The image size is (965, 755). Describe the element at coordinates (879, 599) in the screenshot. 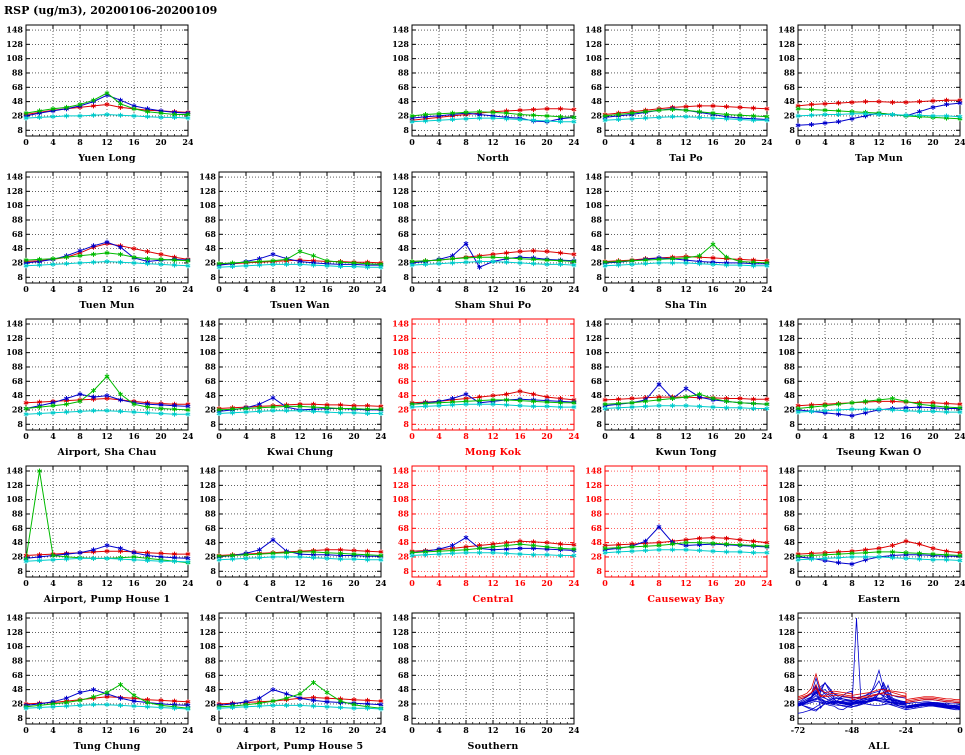

I see `chart-title: Eastern` at that location.